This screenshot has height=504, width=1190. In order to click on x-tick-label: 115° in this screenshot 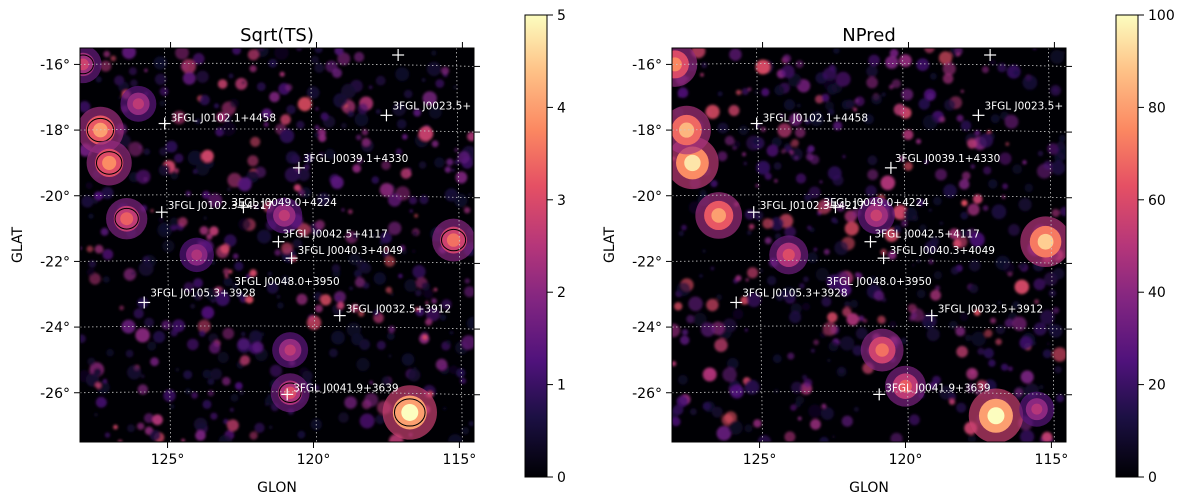, I will do `click(460, 460)`.